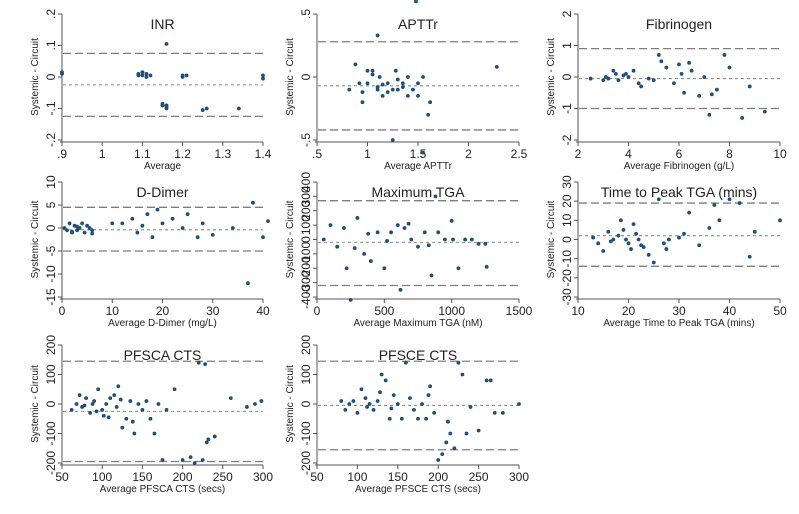 The height and width of the screenshot is (514, 799). What do you see at coordinates (567, 45) in the screenshot?
I see `y-tick-label: 1` at bounding box center [567, 45].